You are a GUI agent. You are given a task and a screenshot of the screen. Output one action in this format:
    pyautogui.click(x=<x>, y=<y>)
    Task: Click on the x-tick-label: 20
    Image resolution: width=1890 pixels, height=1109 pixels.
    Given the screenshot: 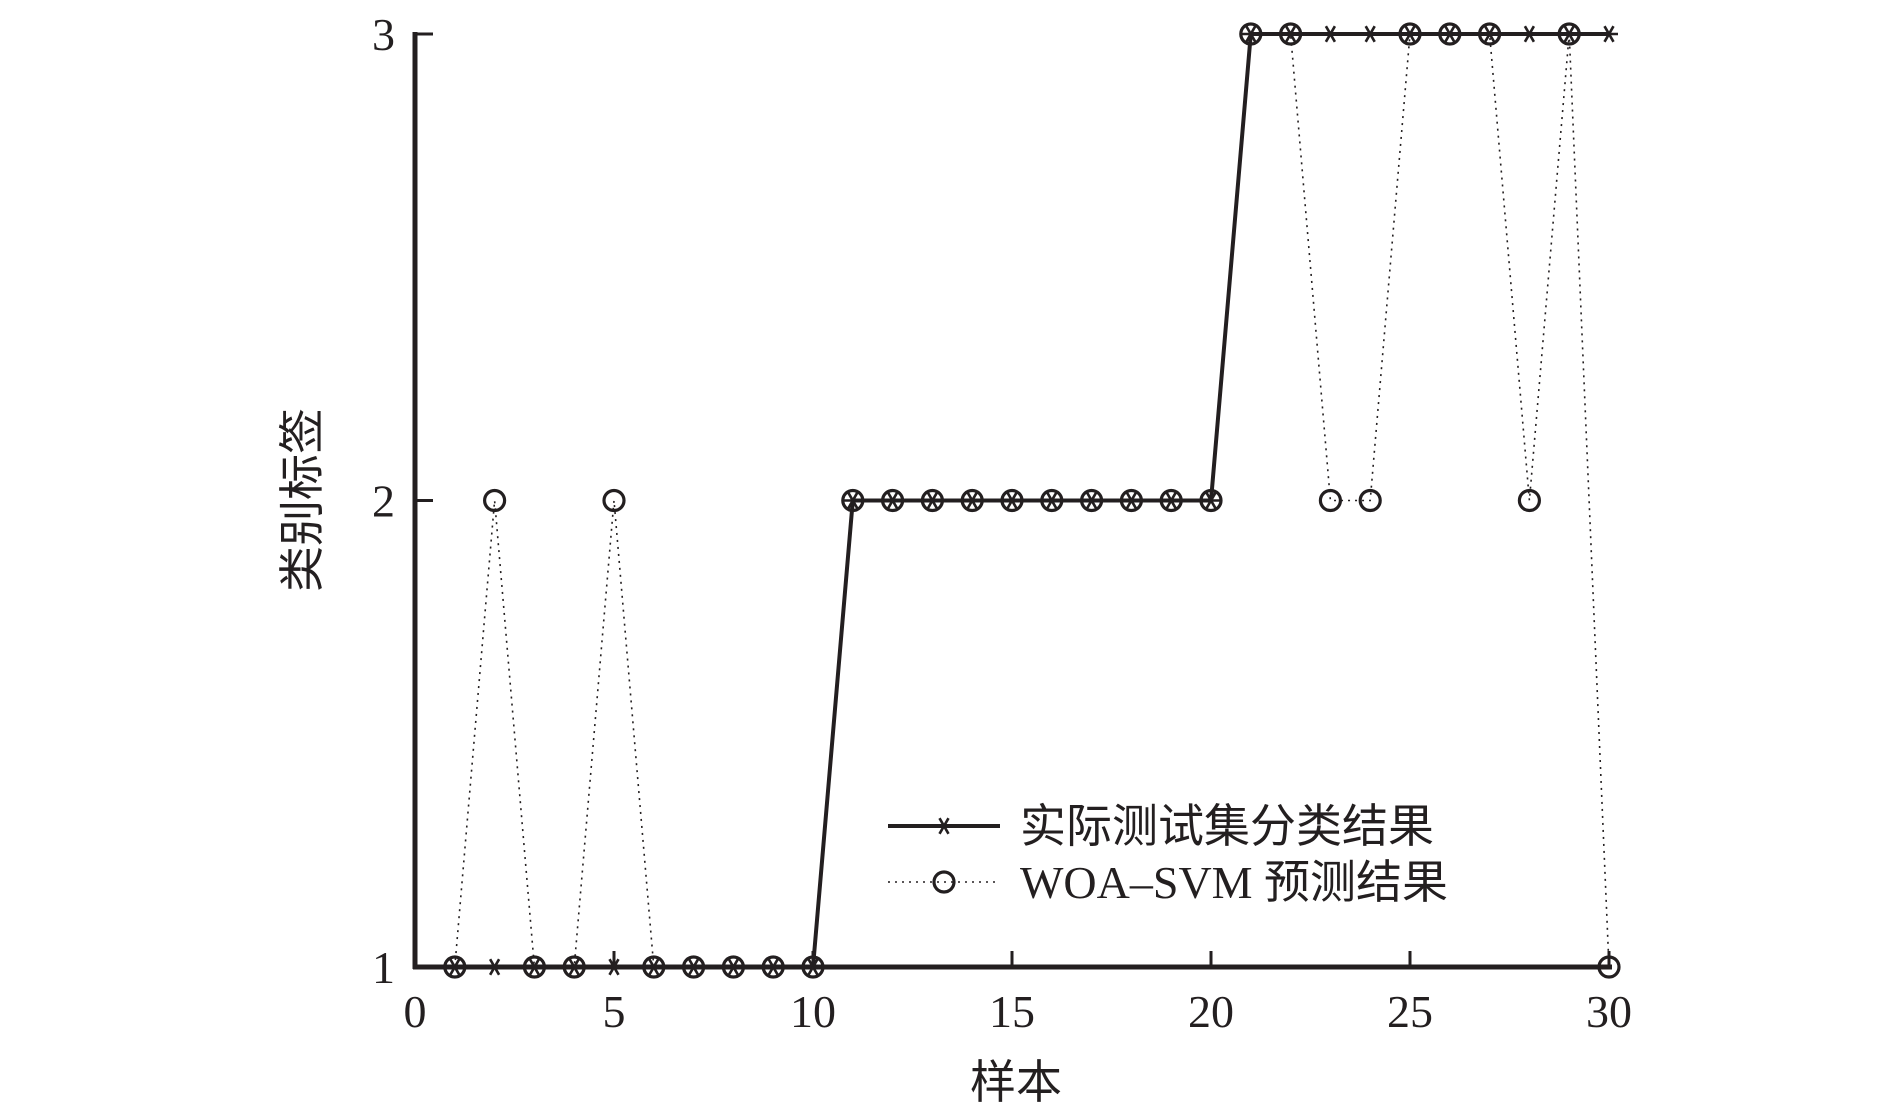 What is the action you would take?
    pyautogui.click(x=1211, y=1011)
    